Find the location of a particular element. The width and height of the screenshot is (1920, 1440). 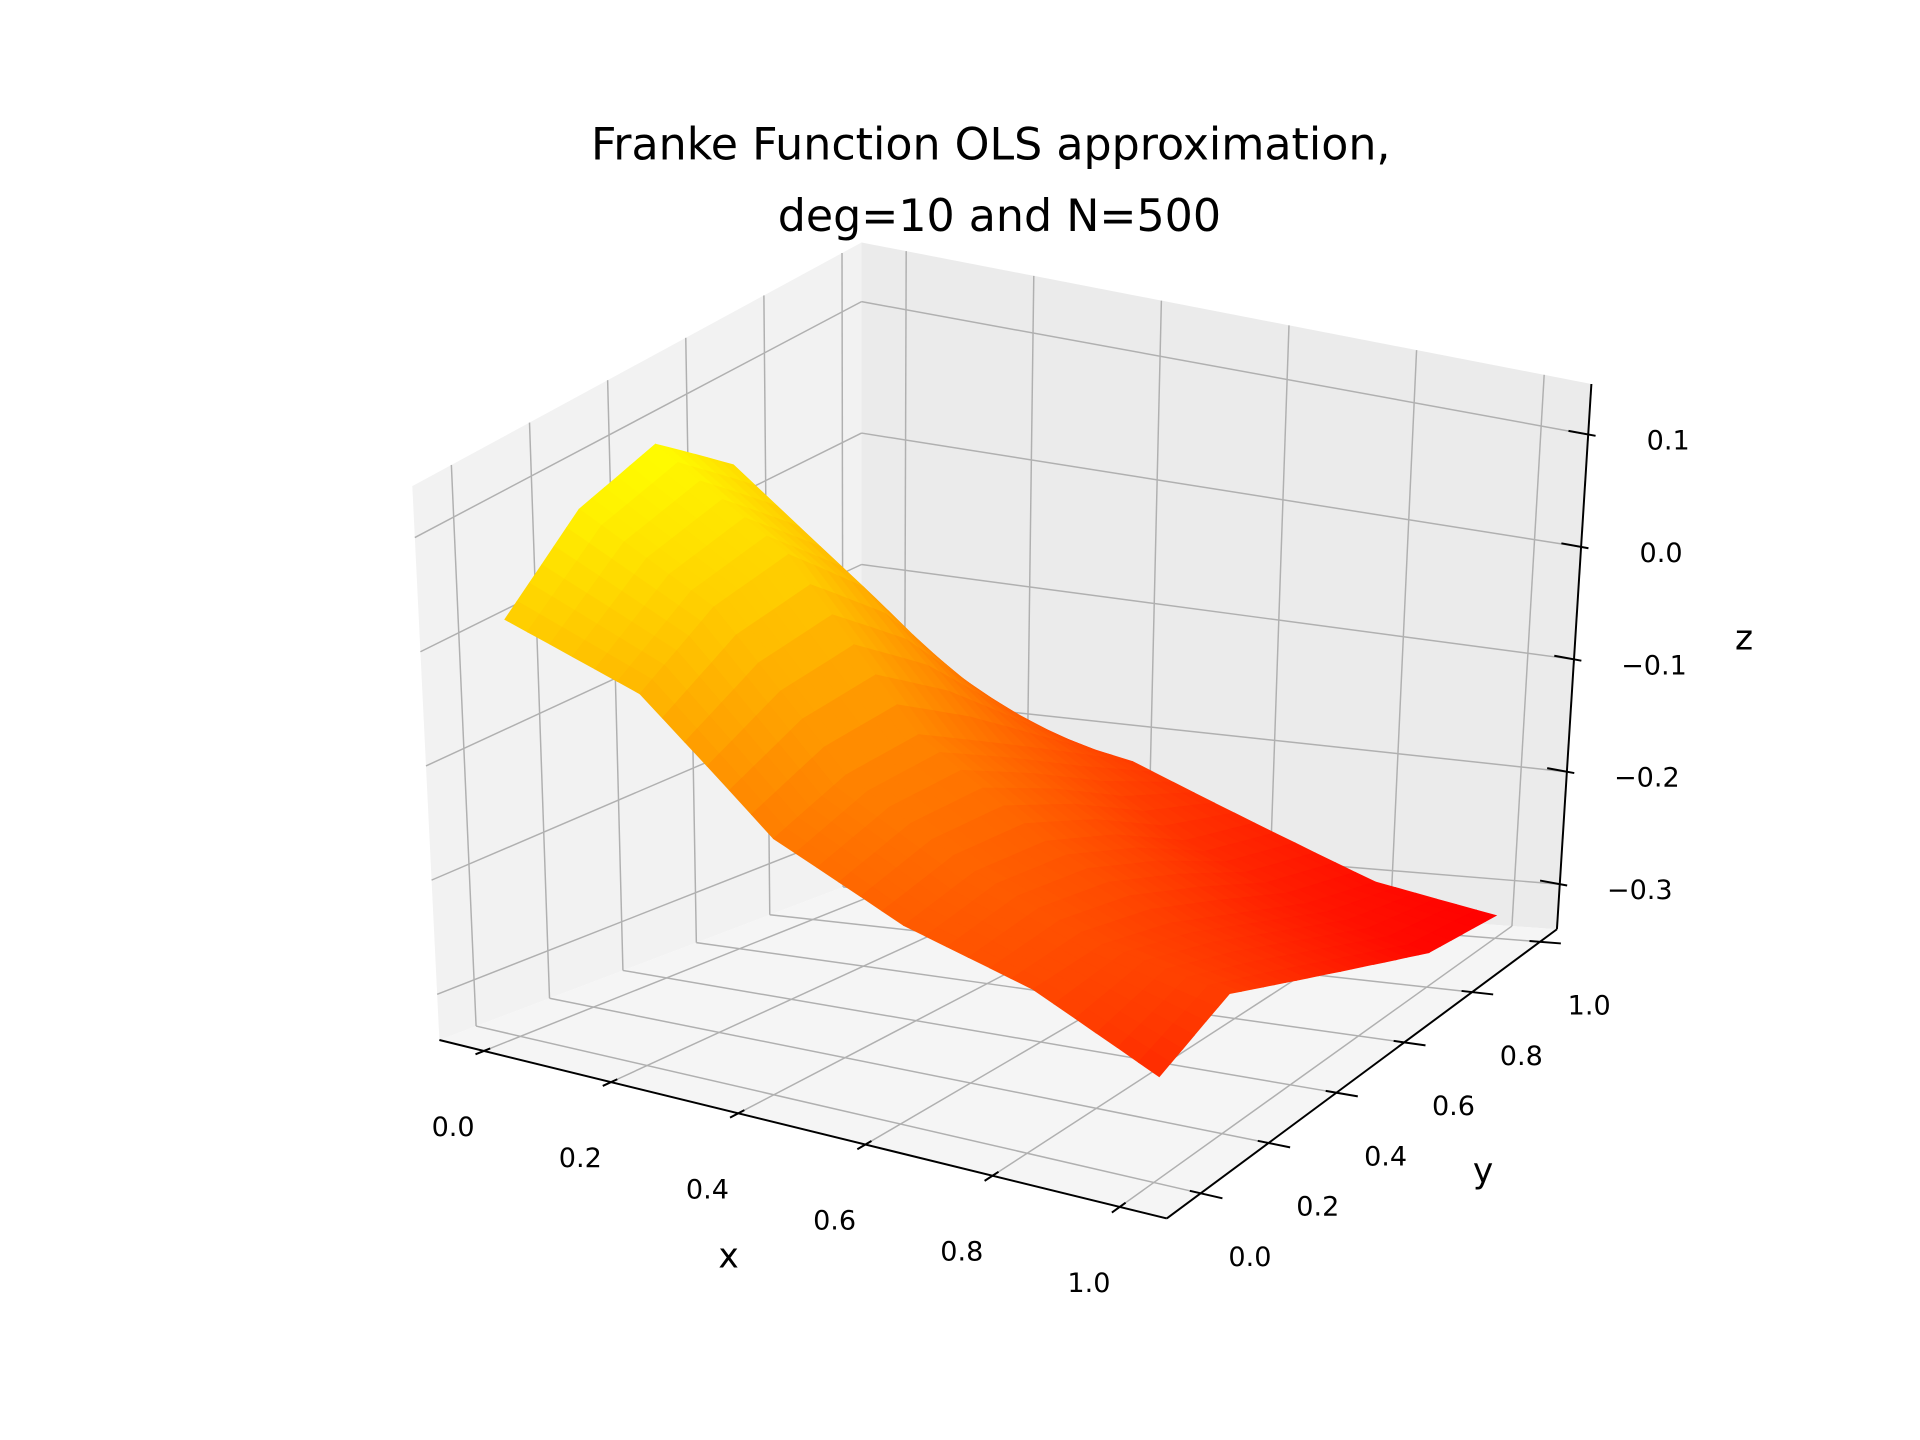

x-tick-label: 0.8 is located at coordinates (961, 1252).